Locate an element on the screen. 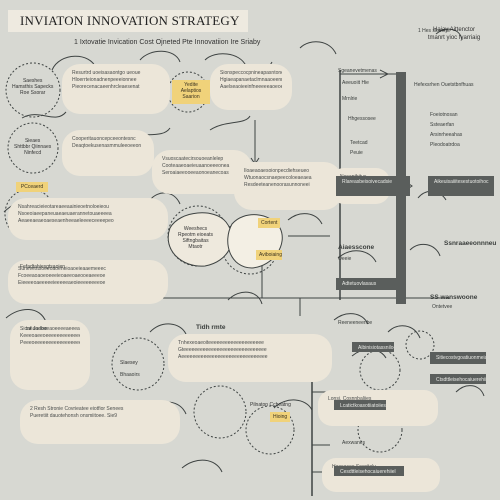  card-text-line: Seroaiaeeooeeaonoeanecoas is located at coordinates (195, 173).